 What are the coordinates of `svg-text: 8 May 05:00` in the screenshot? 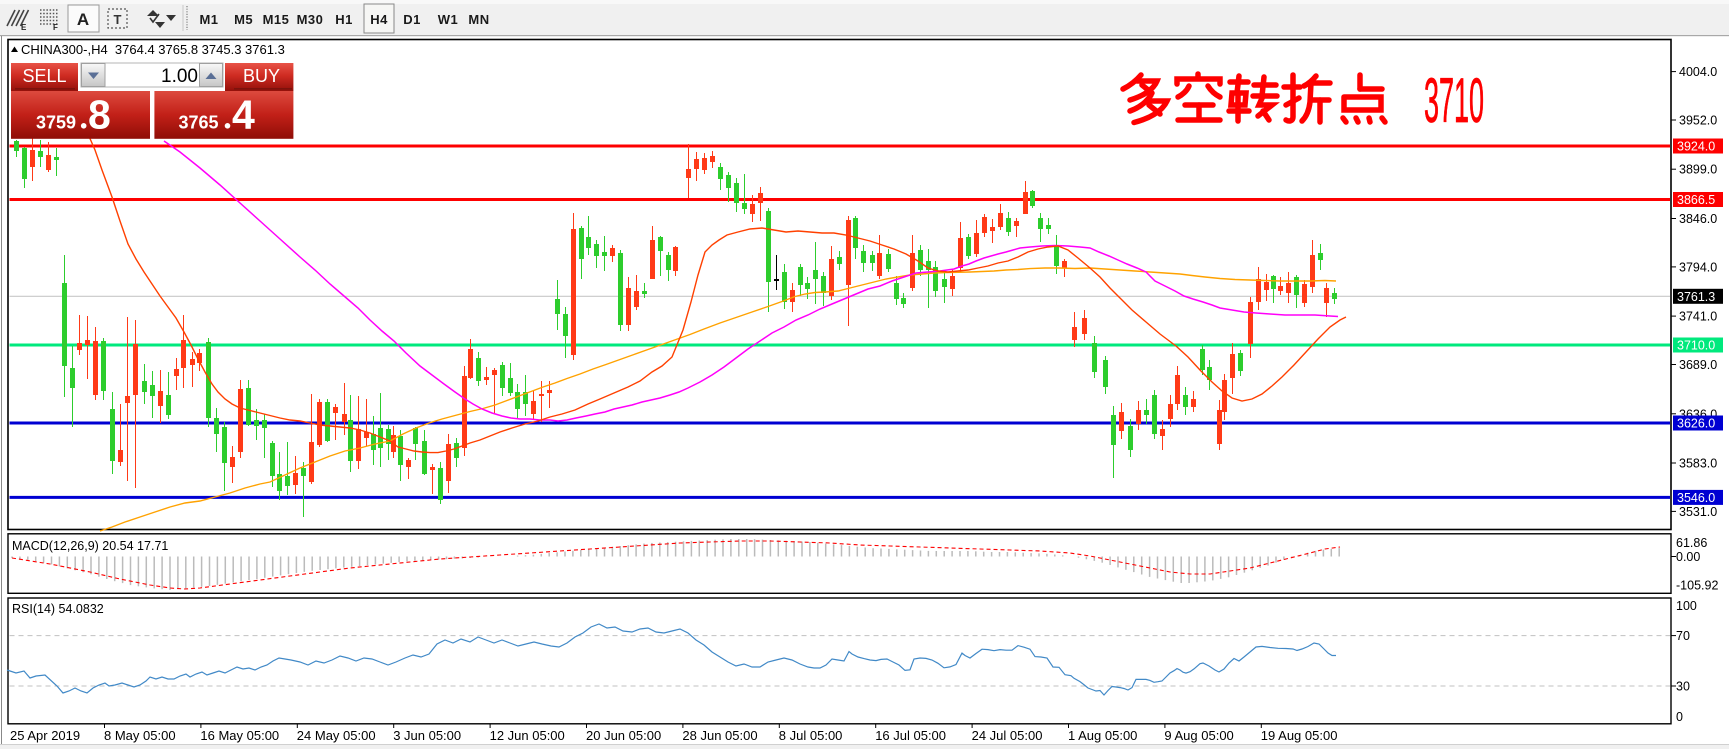 It's located at (140, 735).